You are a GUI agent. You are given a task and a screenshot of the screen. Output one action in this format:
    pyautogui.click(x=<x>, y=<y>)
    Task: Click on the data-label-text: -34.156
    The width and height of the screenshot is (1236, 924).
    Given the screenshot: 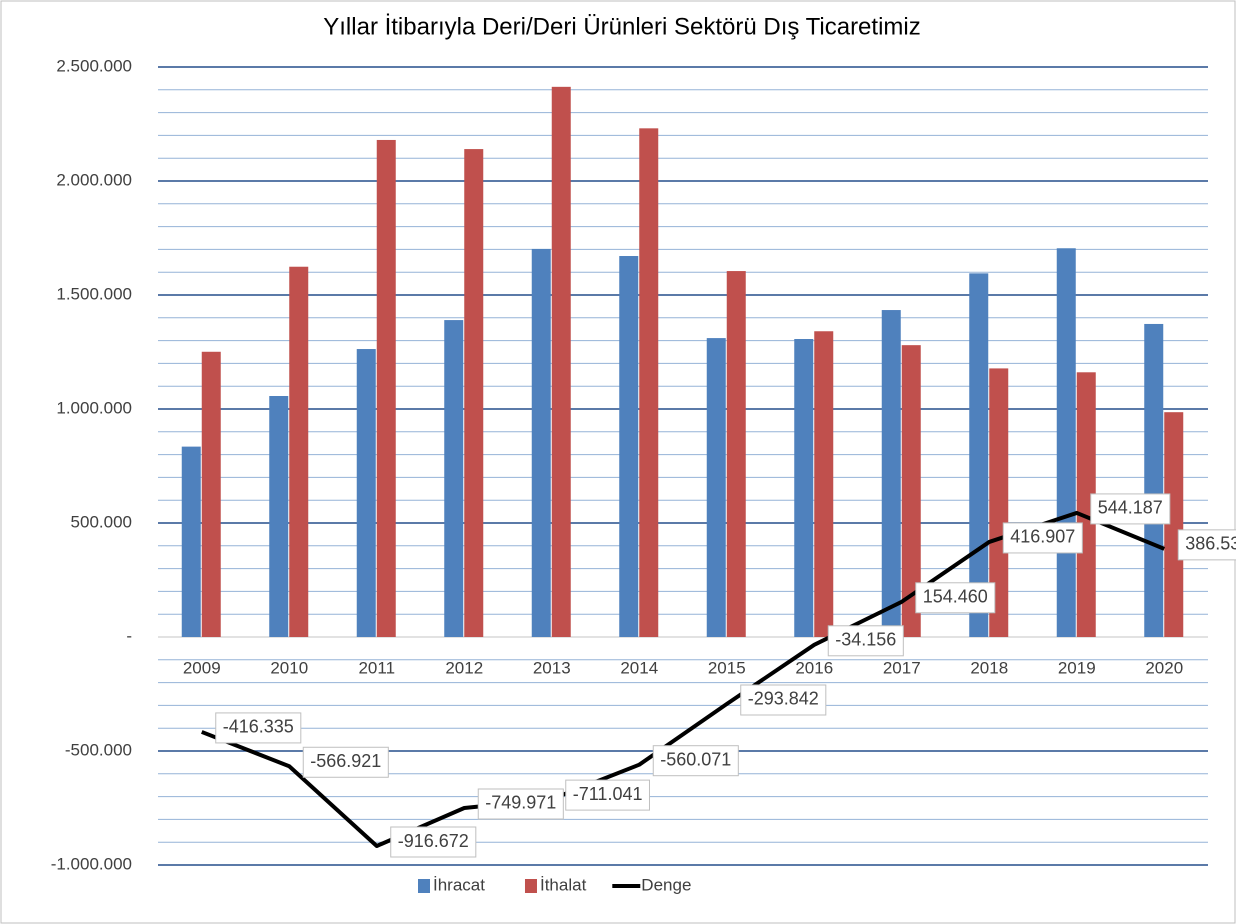 What is the action you would take?
    pyautogui.click(x=865, y=640)
    